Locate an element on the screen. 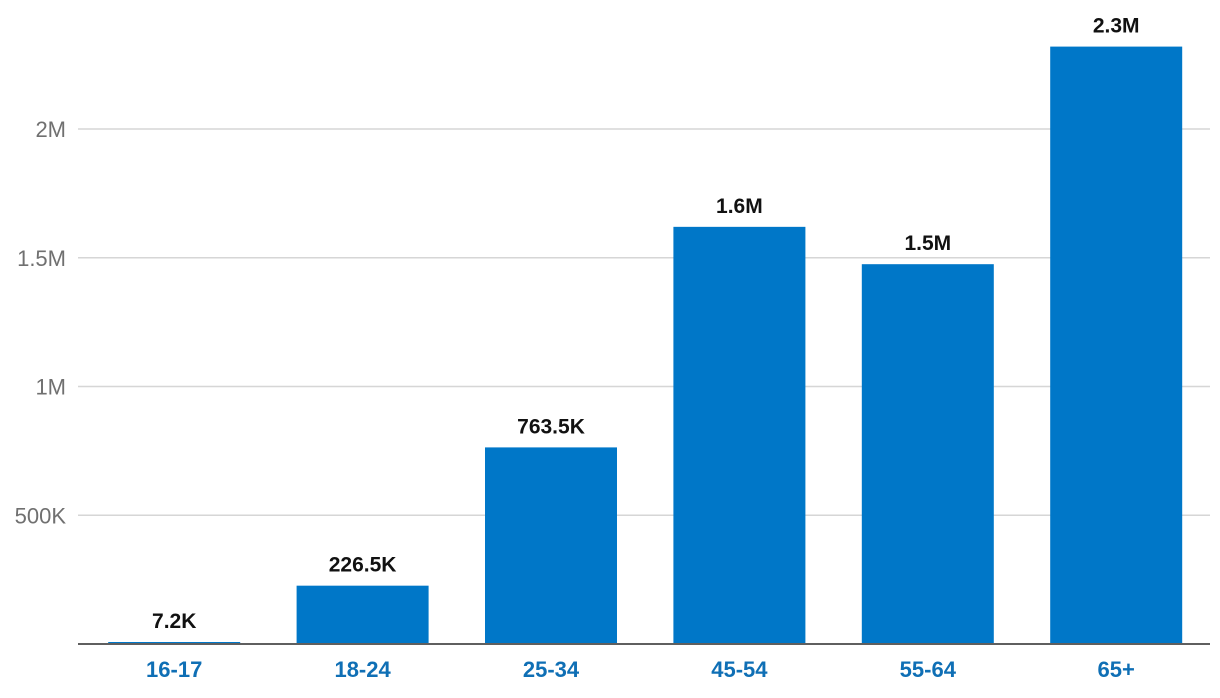 The height and width of the screenshot is (698, 1220). x-tick-label: 65+ is located at coordinates (1116, 669).